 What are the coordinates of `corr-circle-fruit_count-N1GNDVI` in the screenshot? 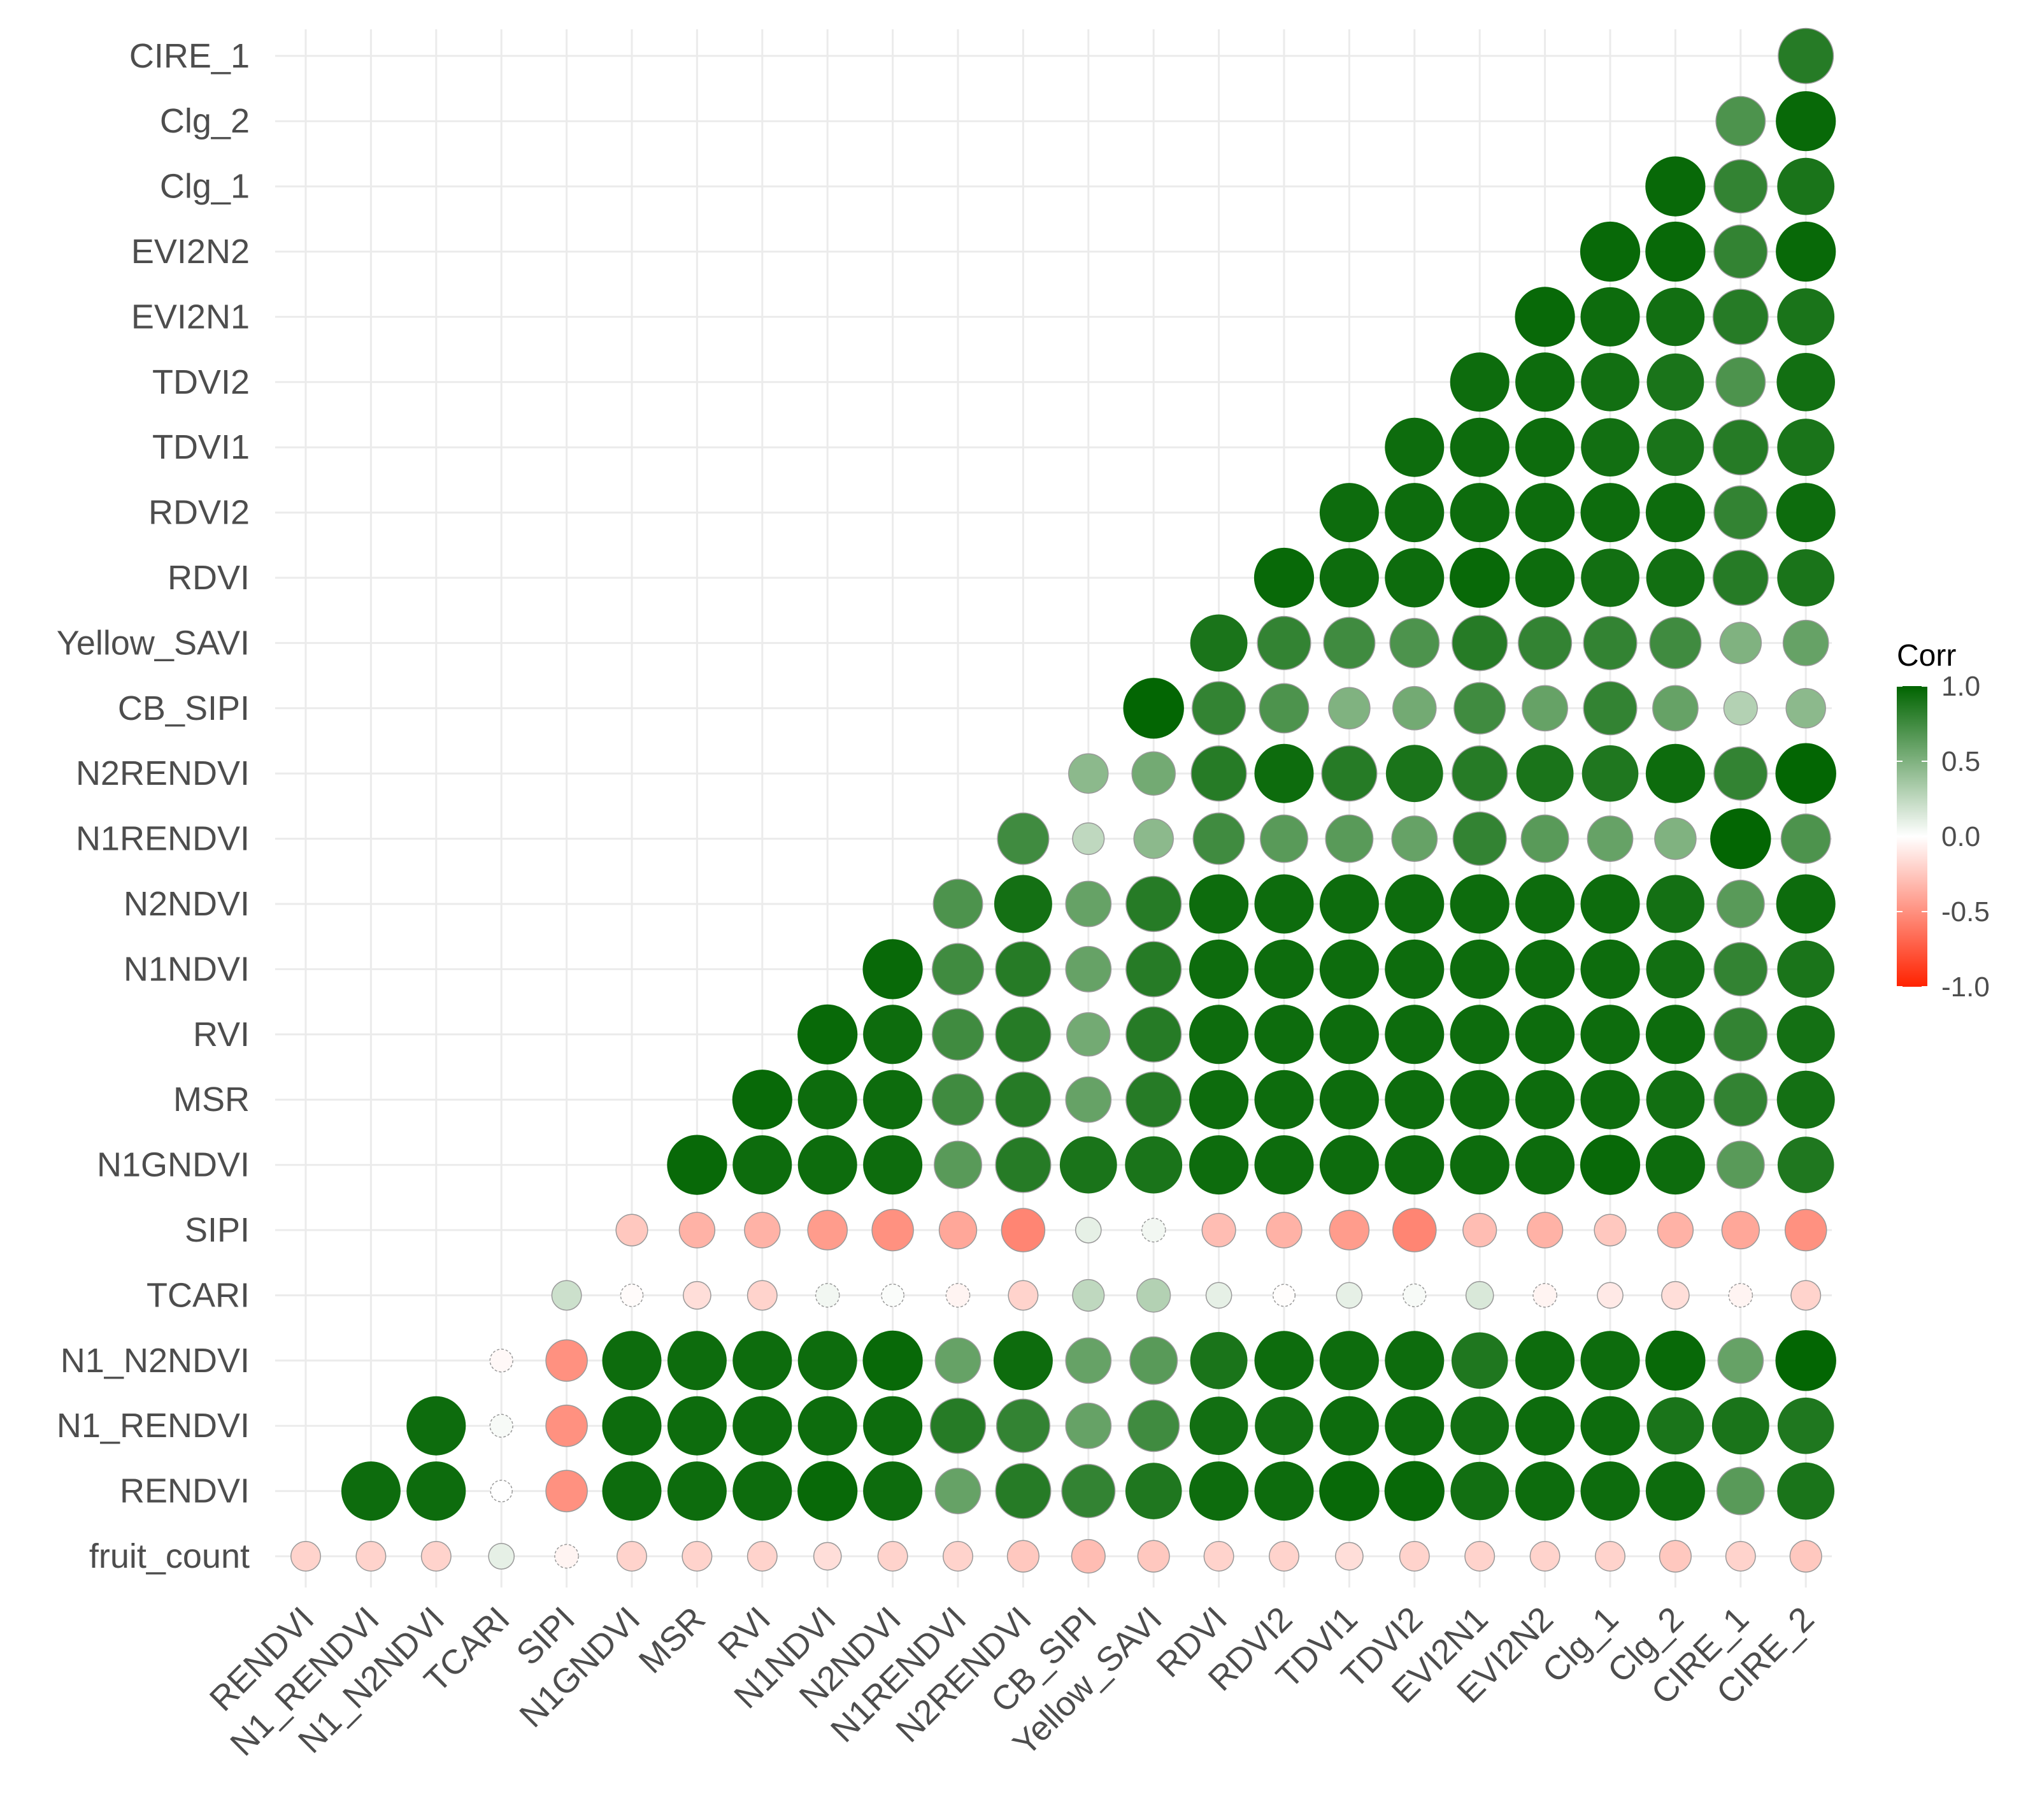 It's located at (632, 1556).